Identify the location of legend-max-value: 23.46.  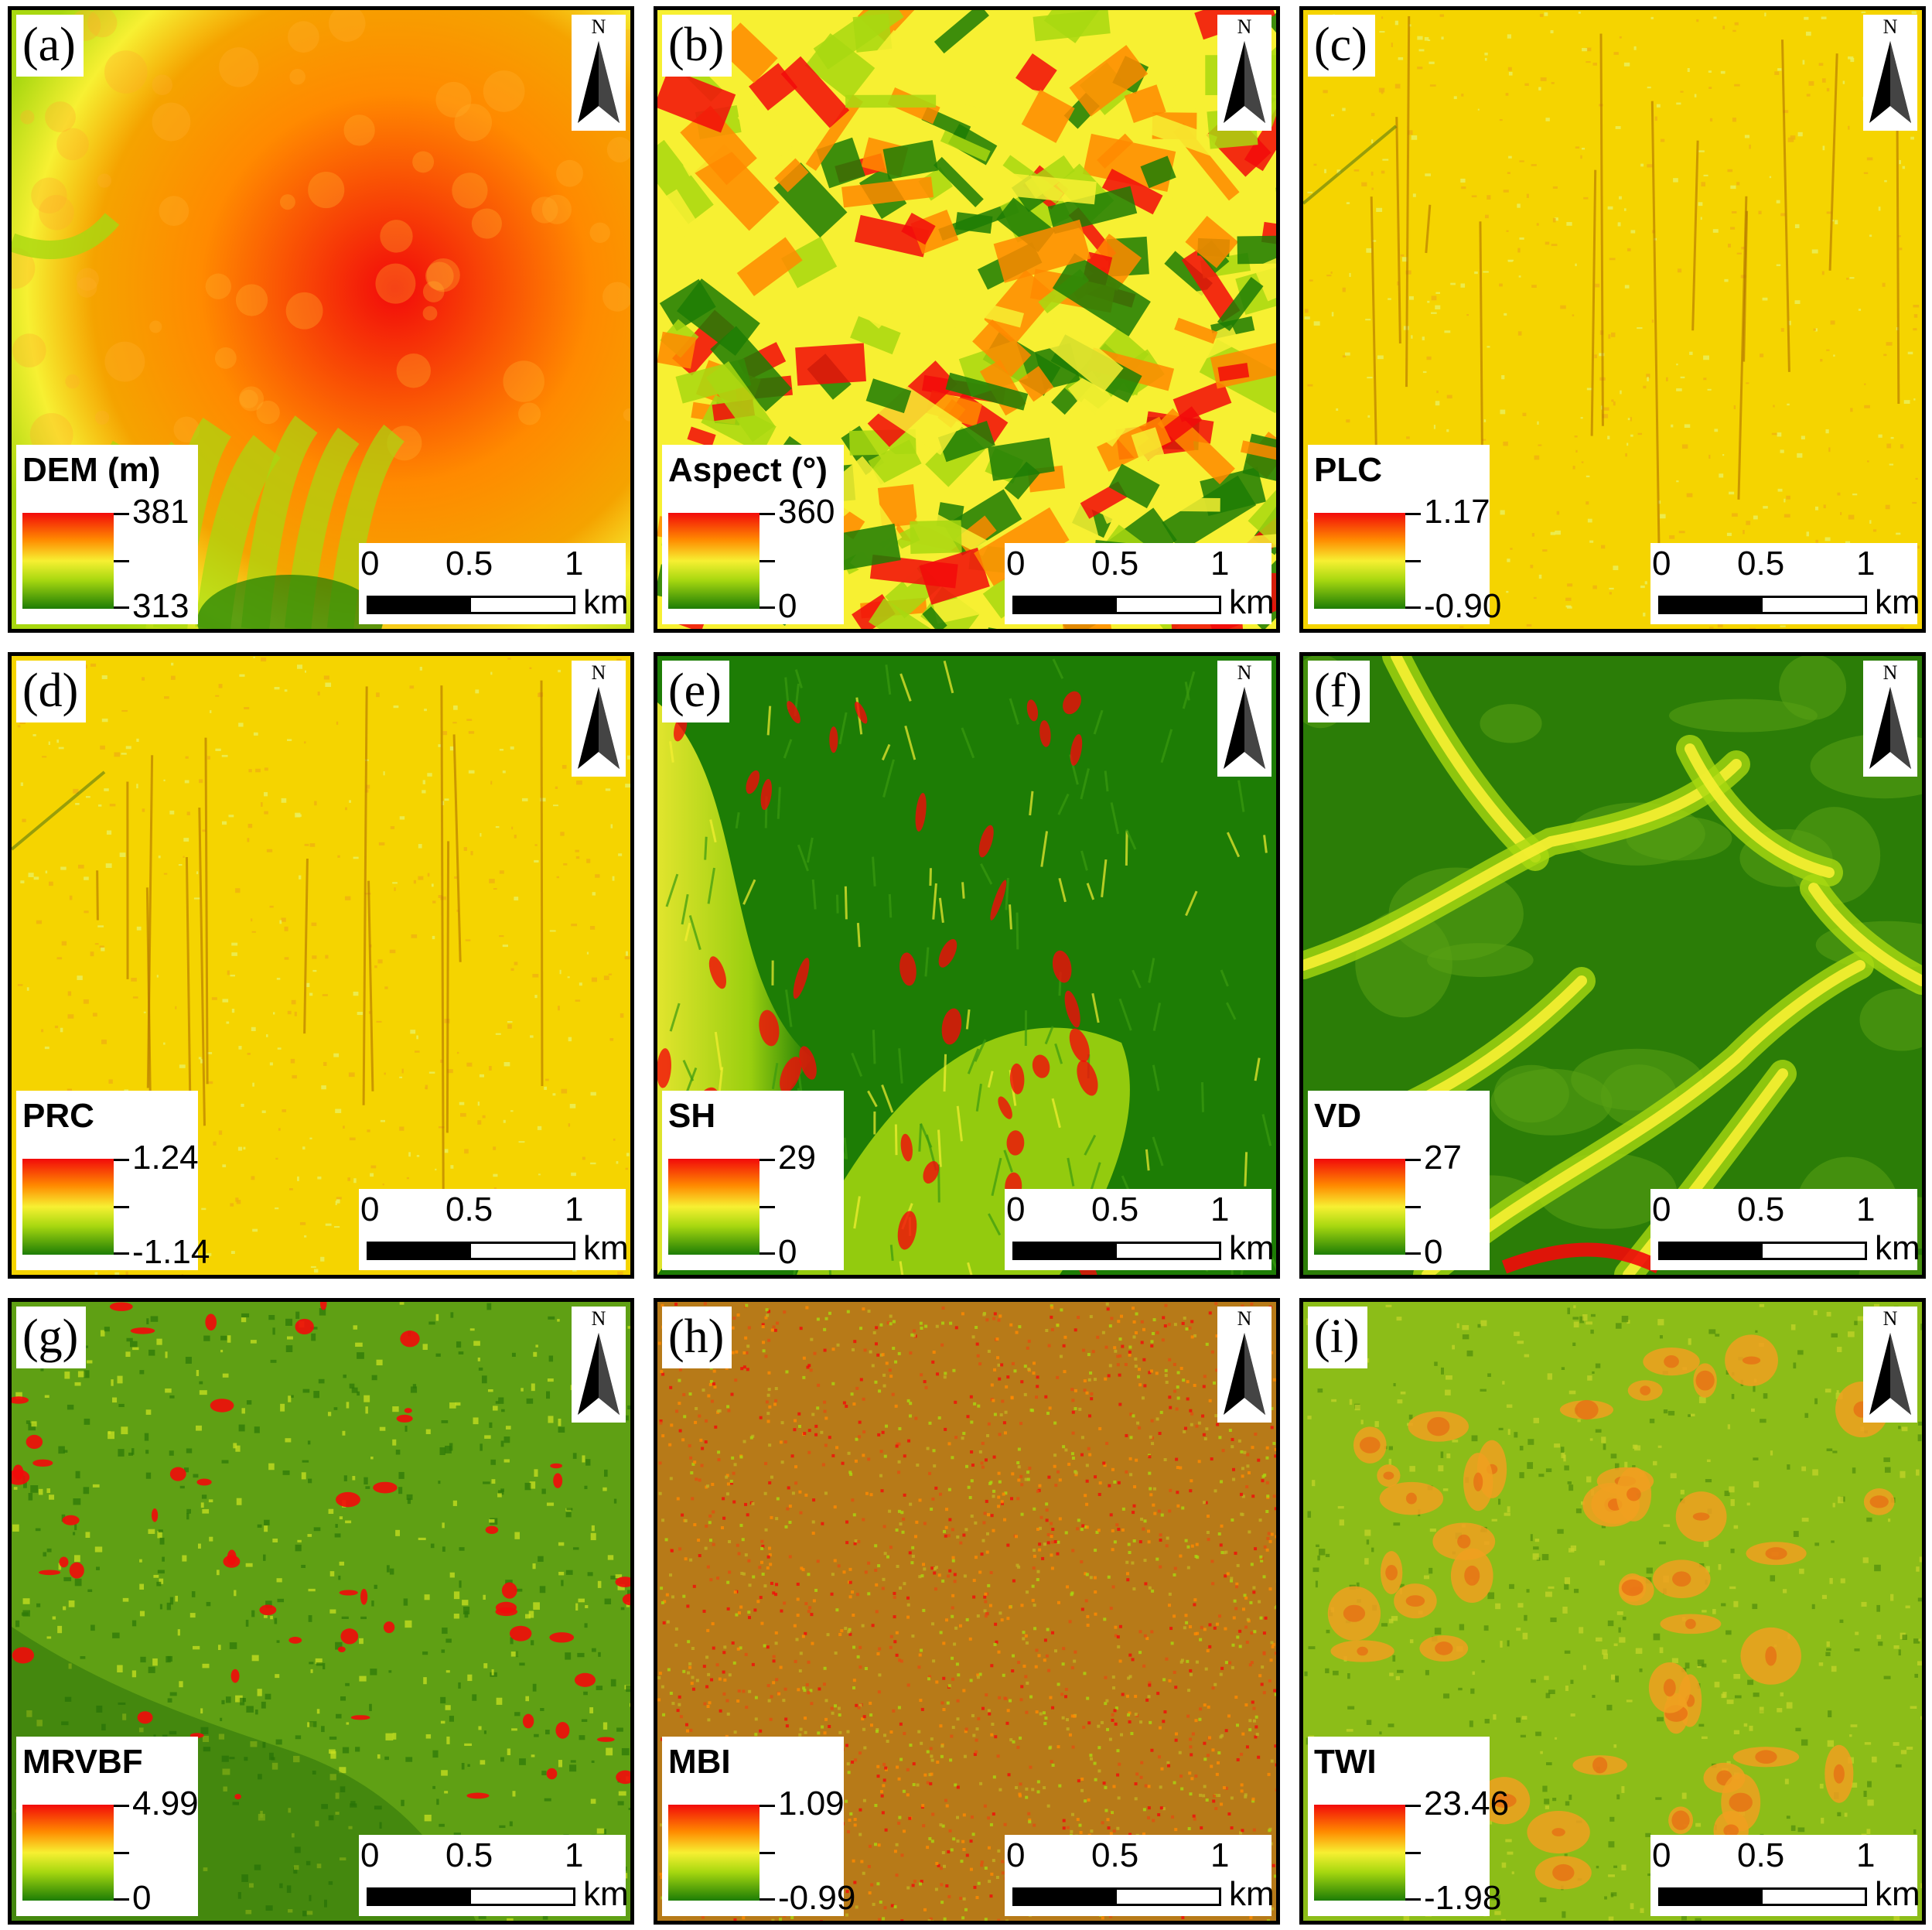
(1467, 1803).